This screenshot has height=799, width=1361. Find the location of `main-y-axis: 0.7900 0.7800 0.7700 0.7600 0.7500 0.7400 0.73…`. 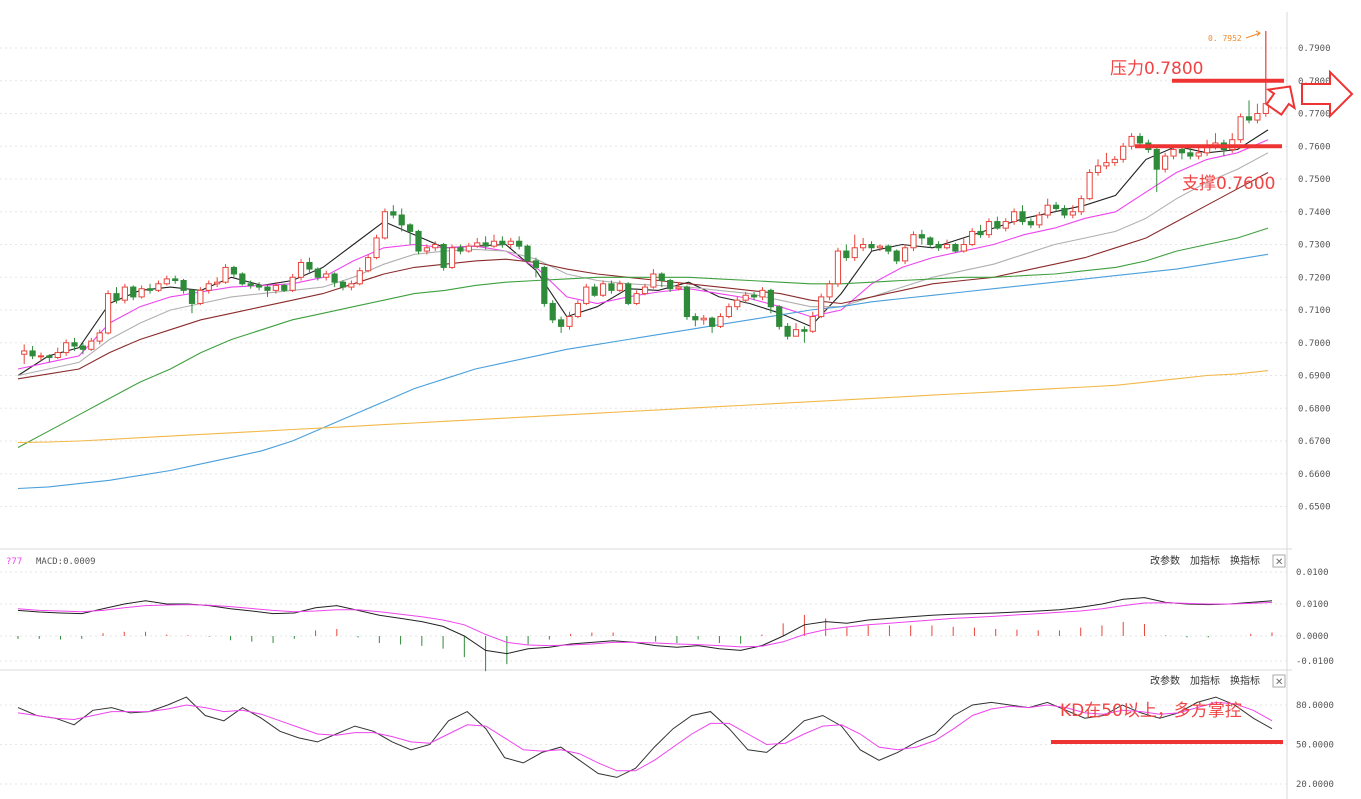

main-y-axis: 0.7900 0.7800 0.7700 0.7600 0.7500 0.7400 0.73… is located at coordinates (1314, 278).